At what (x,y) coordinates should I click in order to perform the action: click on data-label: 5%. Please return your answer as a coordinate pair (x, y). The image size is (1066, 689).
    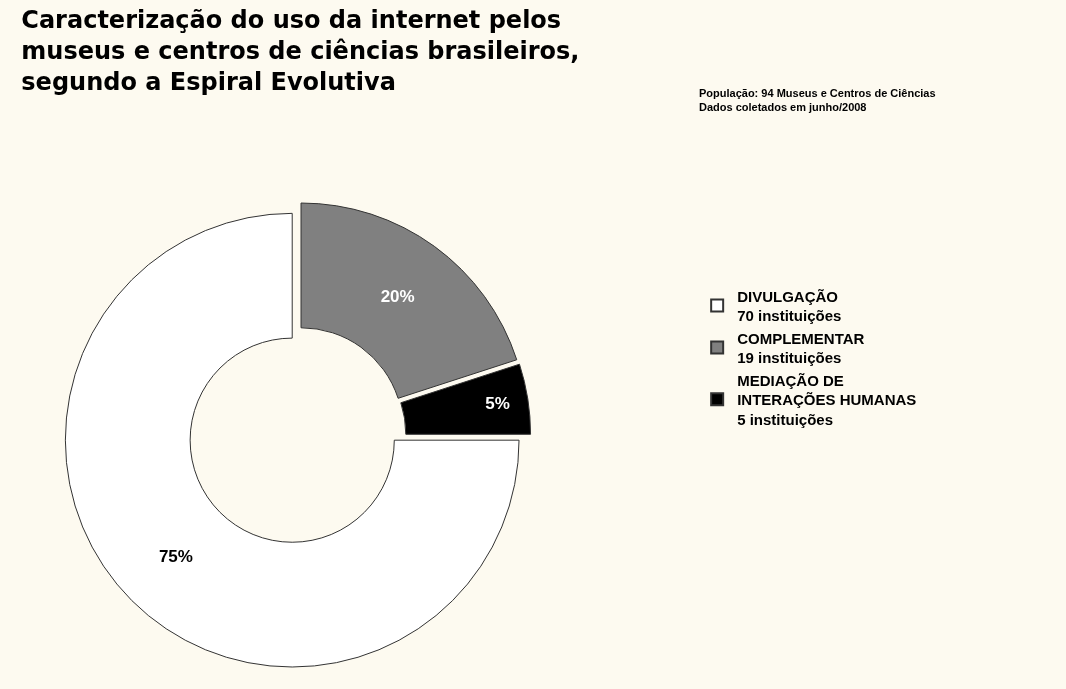
    Looking at the image, I should click on (497, 404).